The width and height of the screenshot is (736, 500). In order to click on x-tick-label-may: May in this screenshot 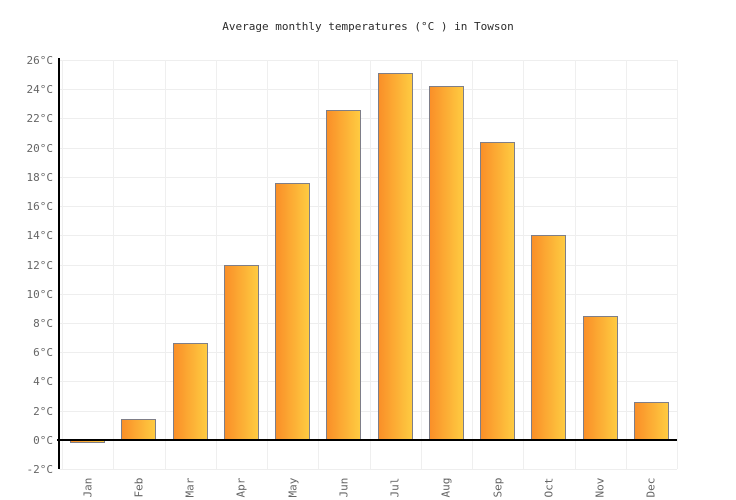, I will do `click(293, 487)`.